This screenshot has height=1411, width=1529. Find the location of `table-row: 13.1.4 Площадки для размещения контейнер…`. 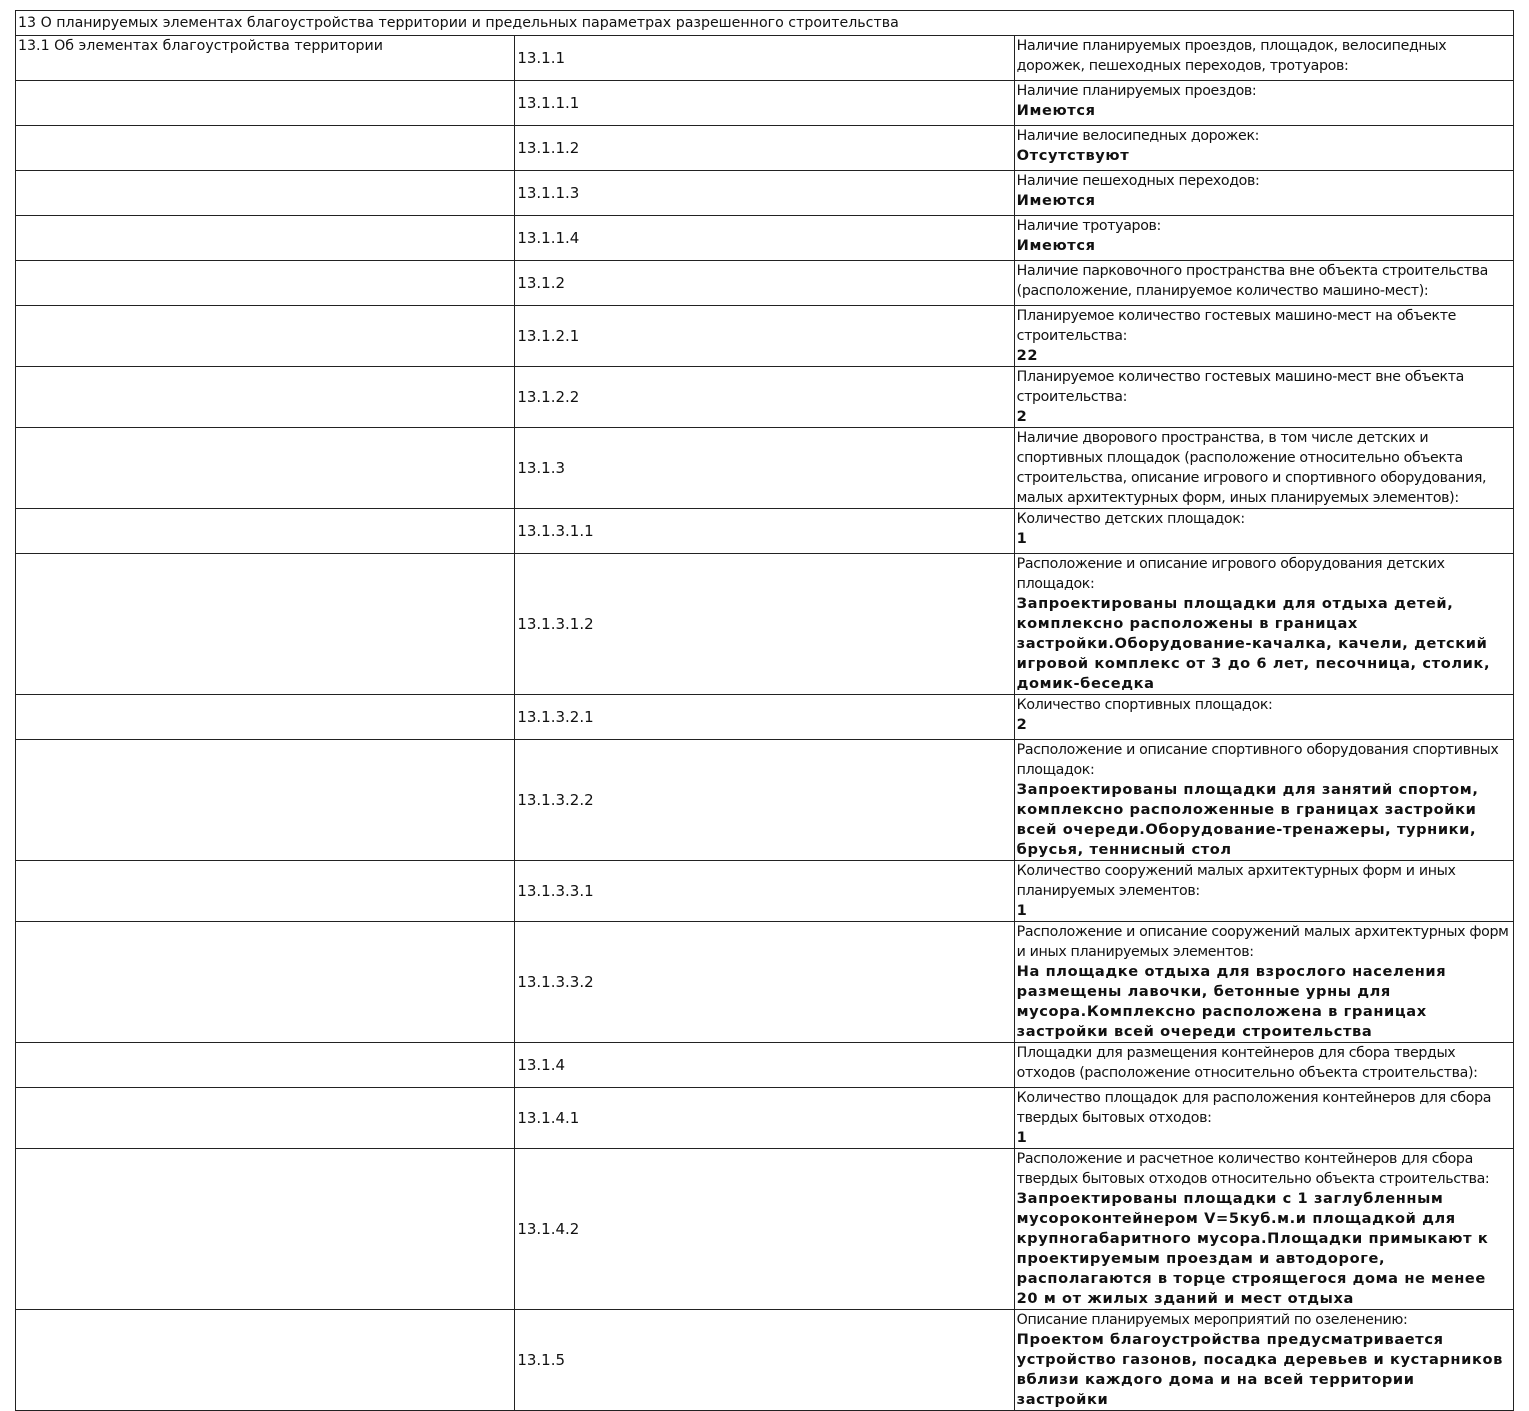

table-row: 13.1.4 Площадки для размещения контейнер… is located at coordinates (764, 1065).